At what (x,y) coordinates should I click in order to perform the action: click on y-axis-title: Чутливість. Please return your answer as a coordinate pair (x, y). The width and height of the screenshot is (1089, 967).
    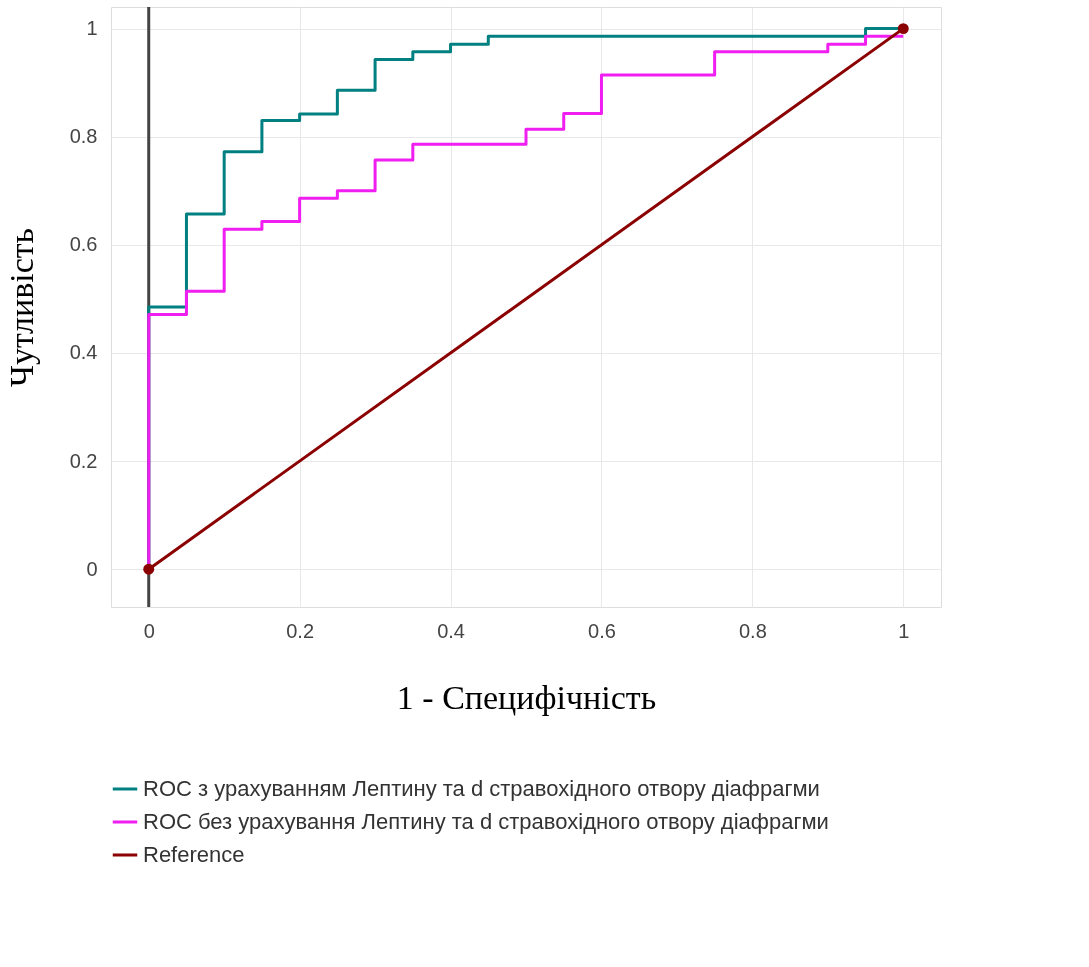
    Looking at the image, I should click on (21, 307).